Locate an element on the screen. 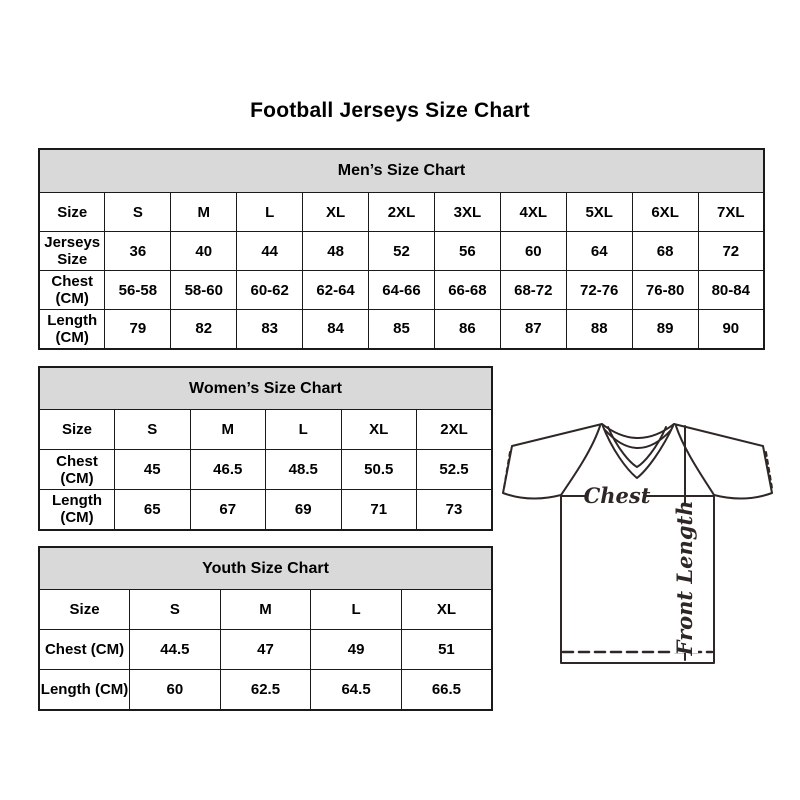  value-cell: 62.5 is located at coordinates (265, 689).